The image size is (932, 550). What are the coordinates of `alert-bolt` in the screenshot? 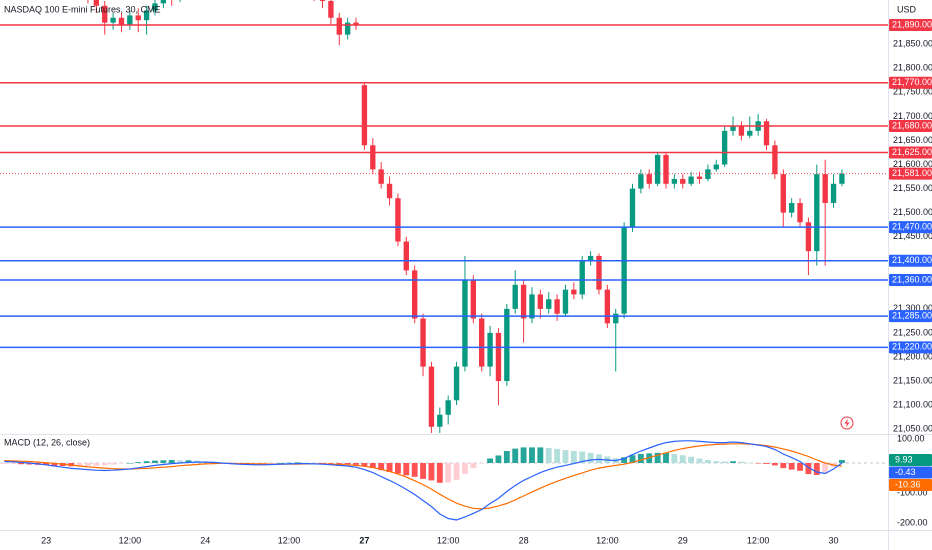 It's located at (847, 423).